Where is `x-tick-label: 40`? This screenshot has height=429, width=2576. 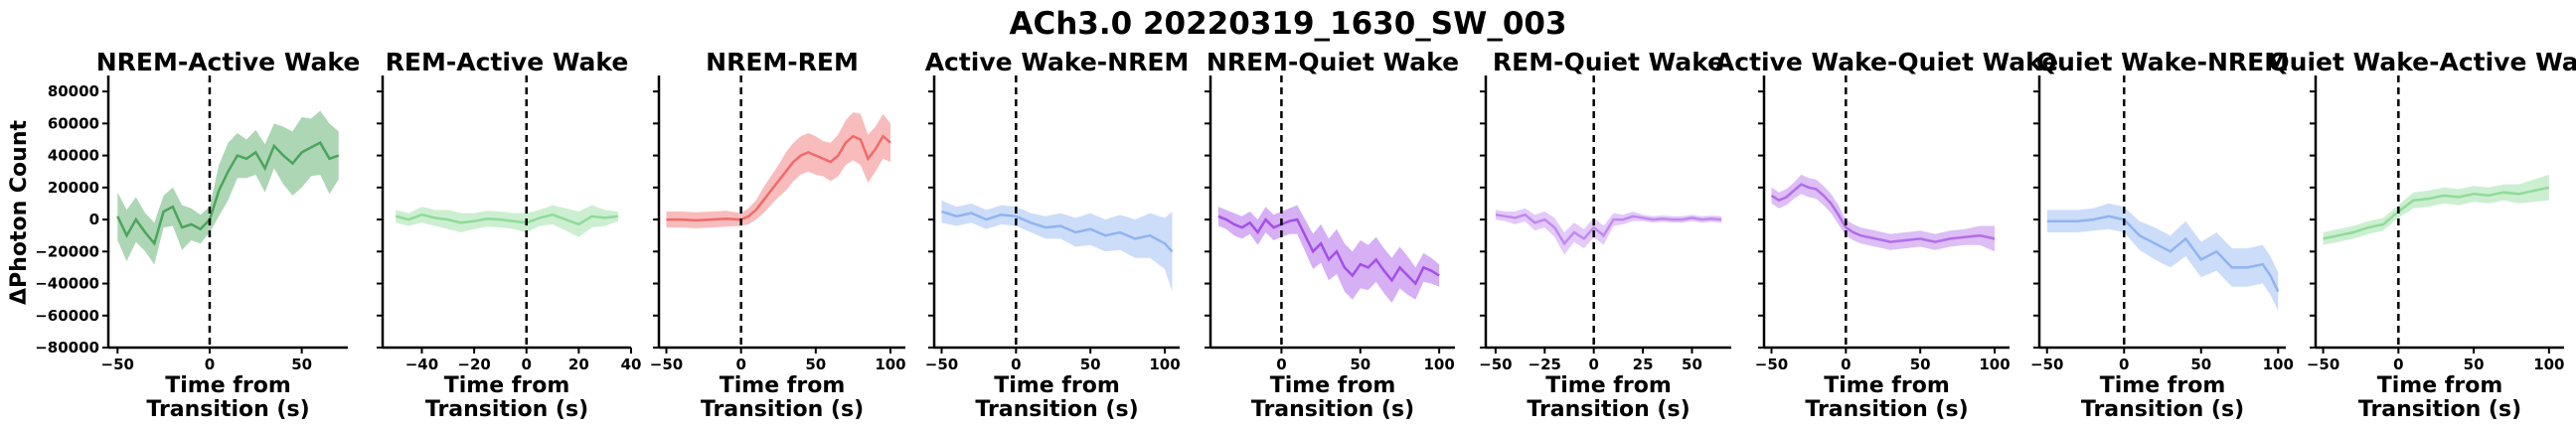 x-tick-label: 40 is located at coordinates (631, 365).